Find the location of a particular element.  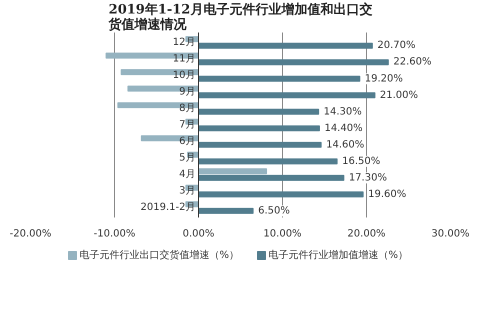

x-tick-label: 10.00% is located at coordinates (282, 234).